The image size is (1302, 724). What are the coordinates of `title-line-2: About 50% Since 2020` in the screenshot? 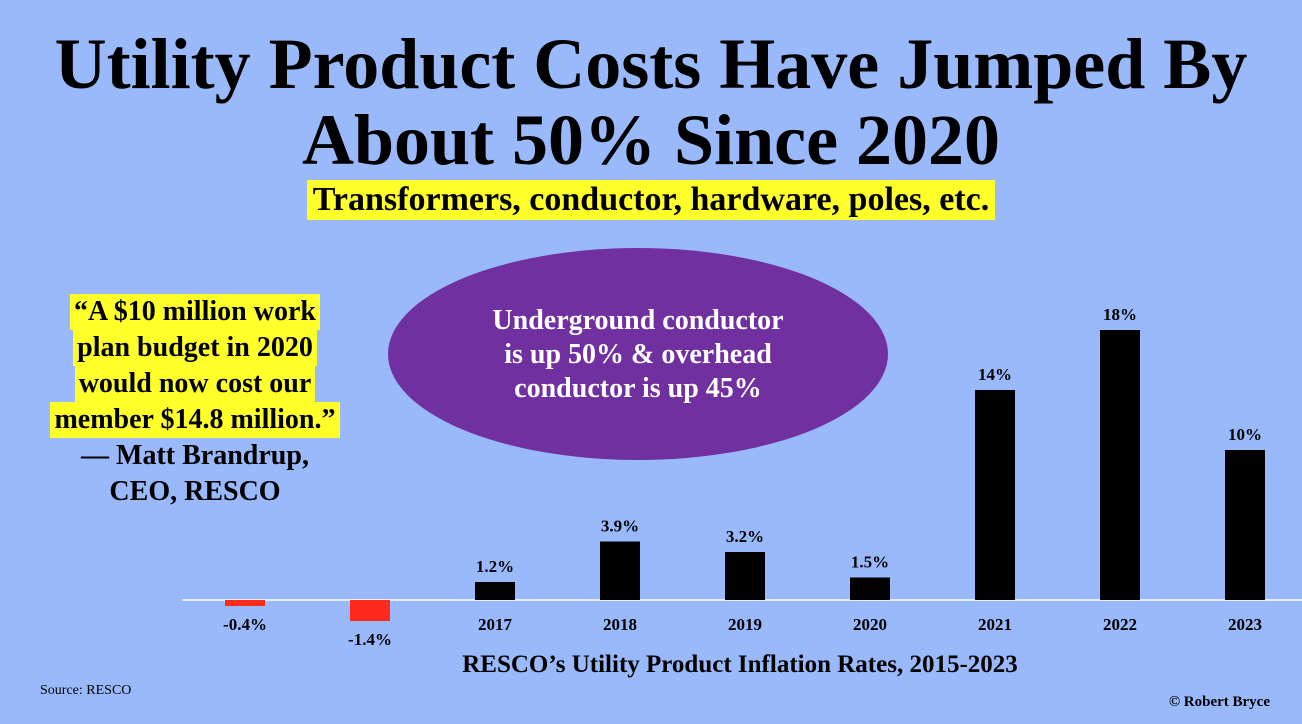 It's located at (651, 140).